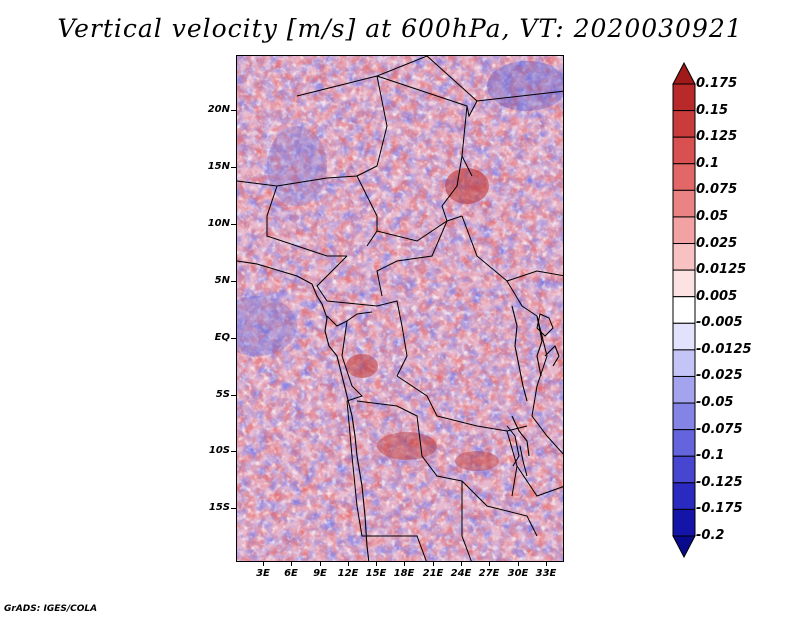  Describe the element at coordinates (219, 507) in the screenshot. I see `lat-label: 15S` at that location.